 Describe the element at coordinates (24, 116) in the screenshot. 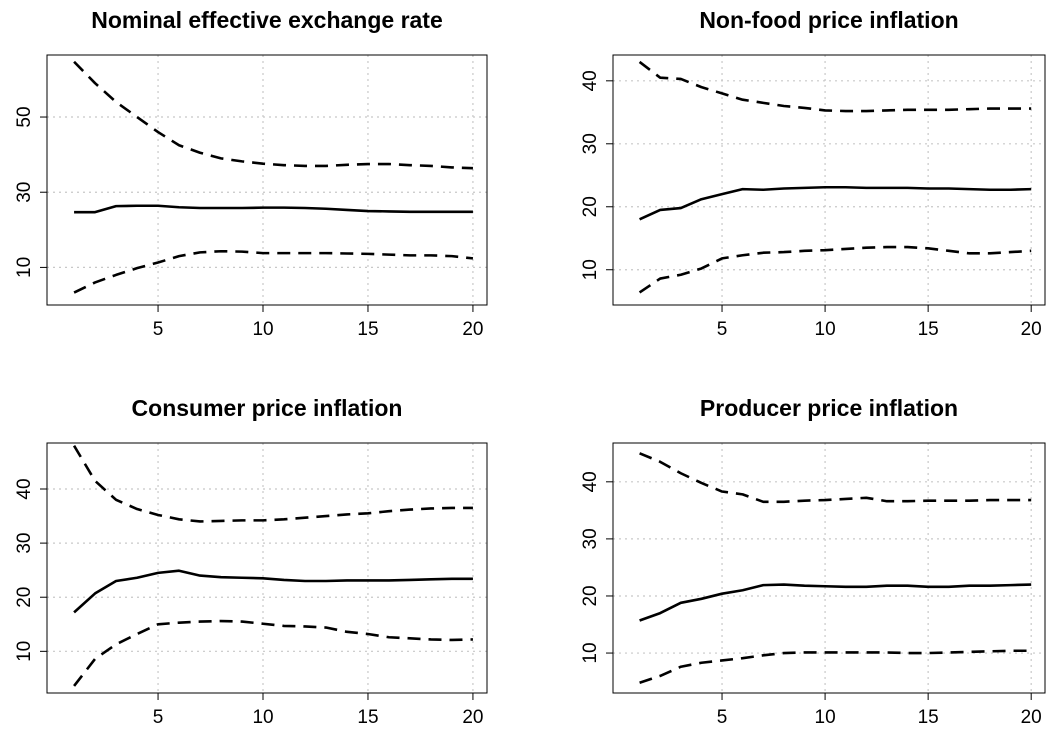

I see `y-tick-label: 50` at that location.